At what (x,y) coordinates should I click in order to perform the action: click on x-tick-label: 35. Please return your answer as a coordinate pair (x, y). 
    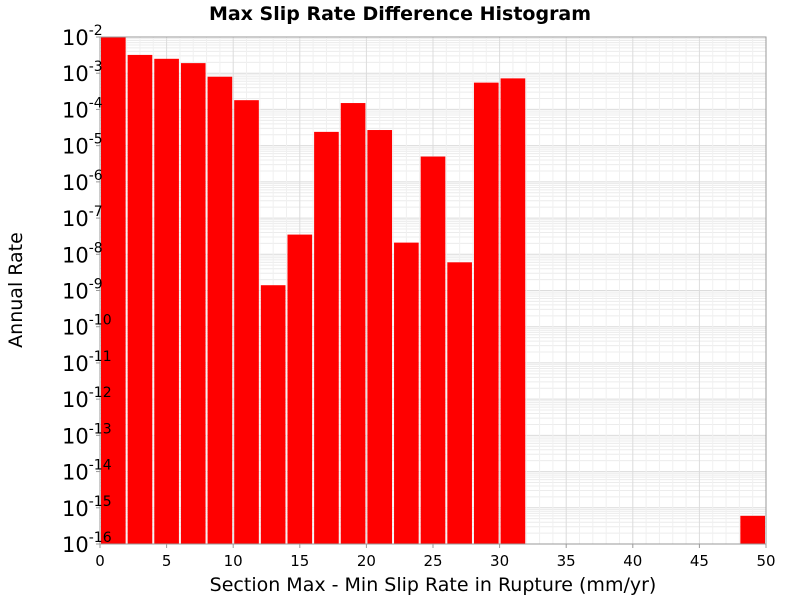
    Looking at the image, I should click on (566, 561).